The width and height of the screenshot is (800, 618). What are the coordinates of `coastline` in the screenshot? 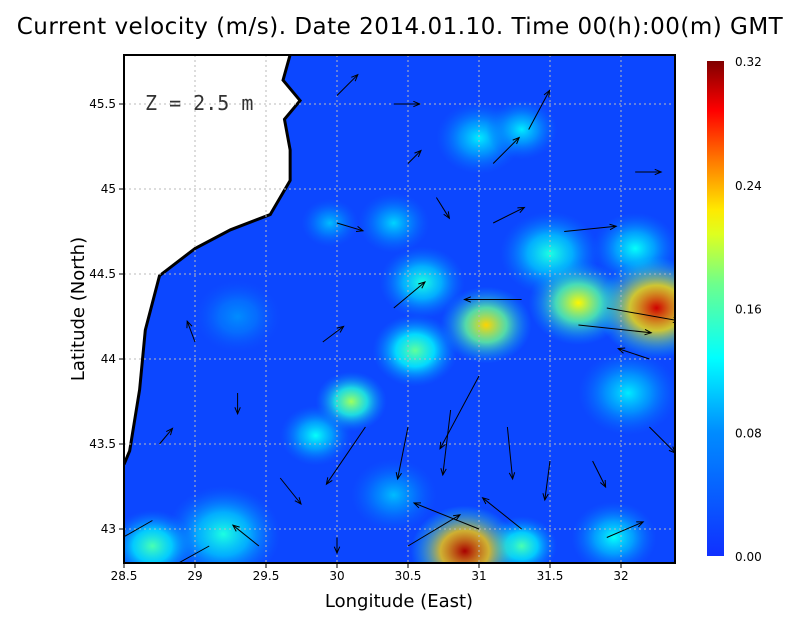 It's located at (213, 260).